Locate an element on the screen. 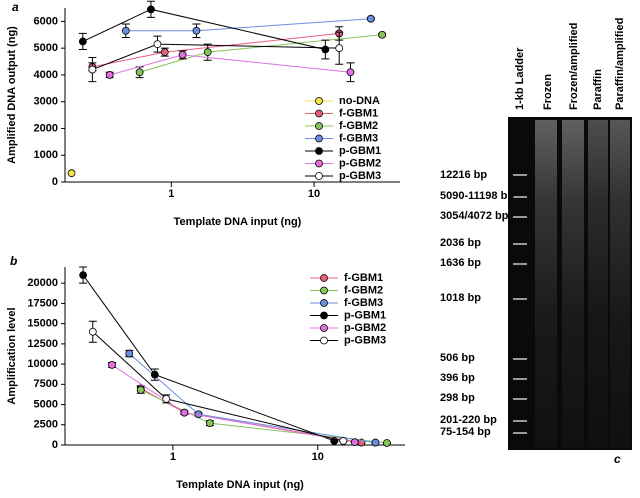 The width and height of the screenshot is (640, 498). marker-label: 5090-11198 bp is located at coordinates (477, 196).